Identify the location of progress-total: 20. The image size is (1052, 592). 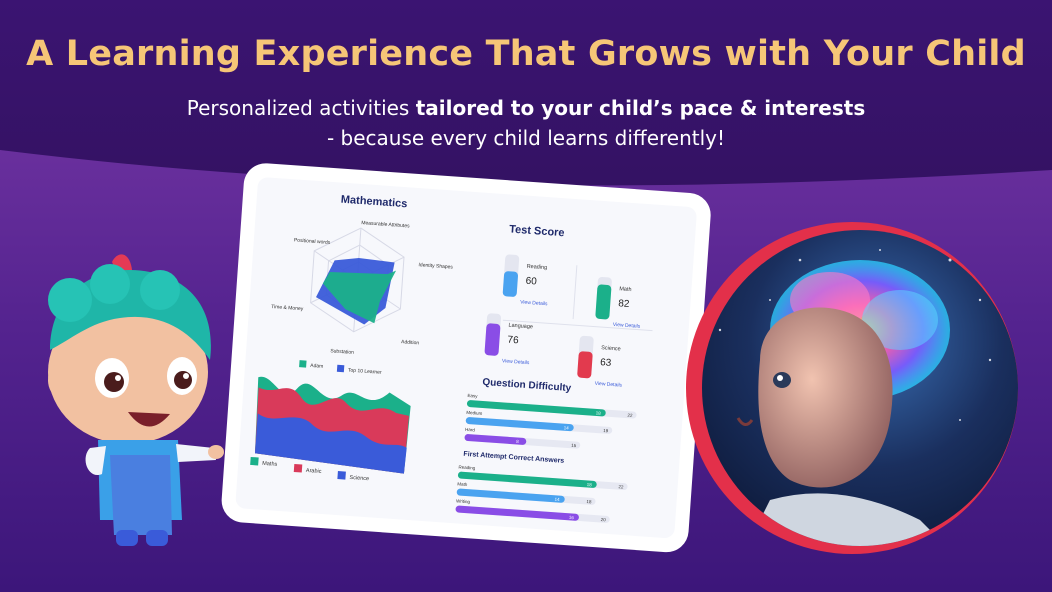
(604, 519).